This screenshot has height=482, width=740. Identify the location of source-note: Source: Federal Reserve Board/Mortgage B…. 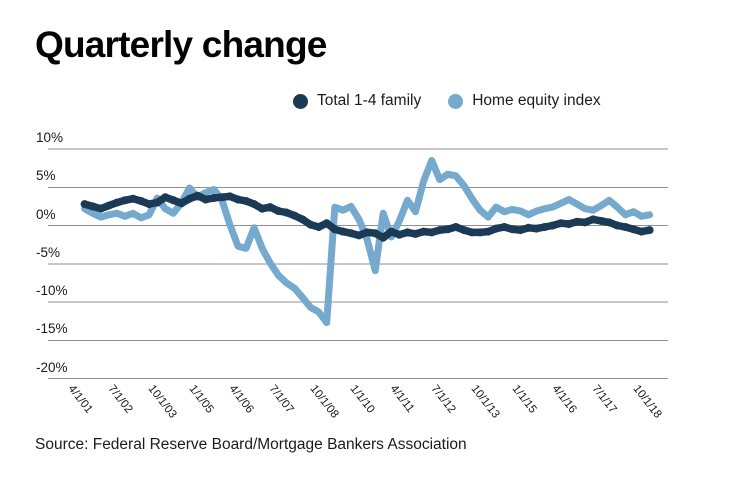
(251, 444).